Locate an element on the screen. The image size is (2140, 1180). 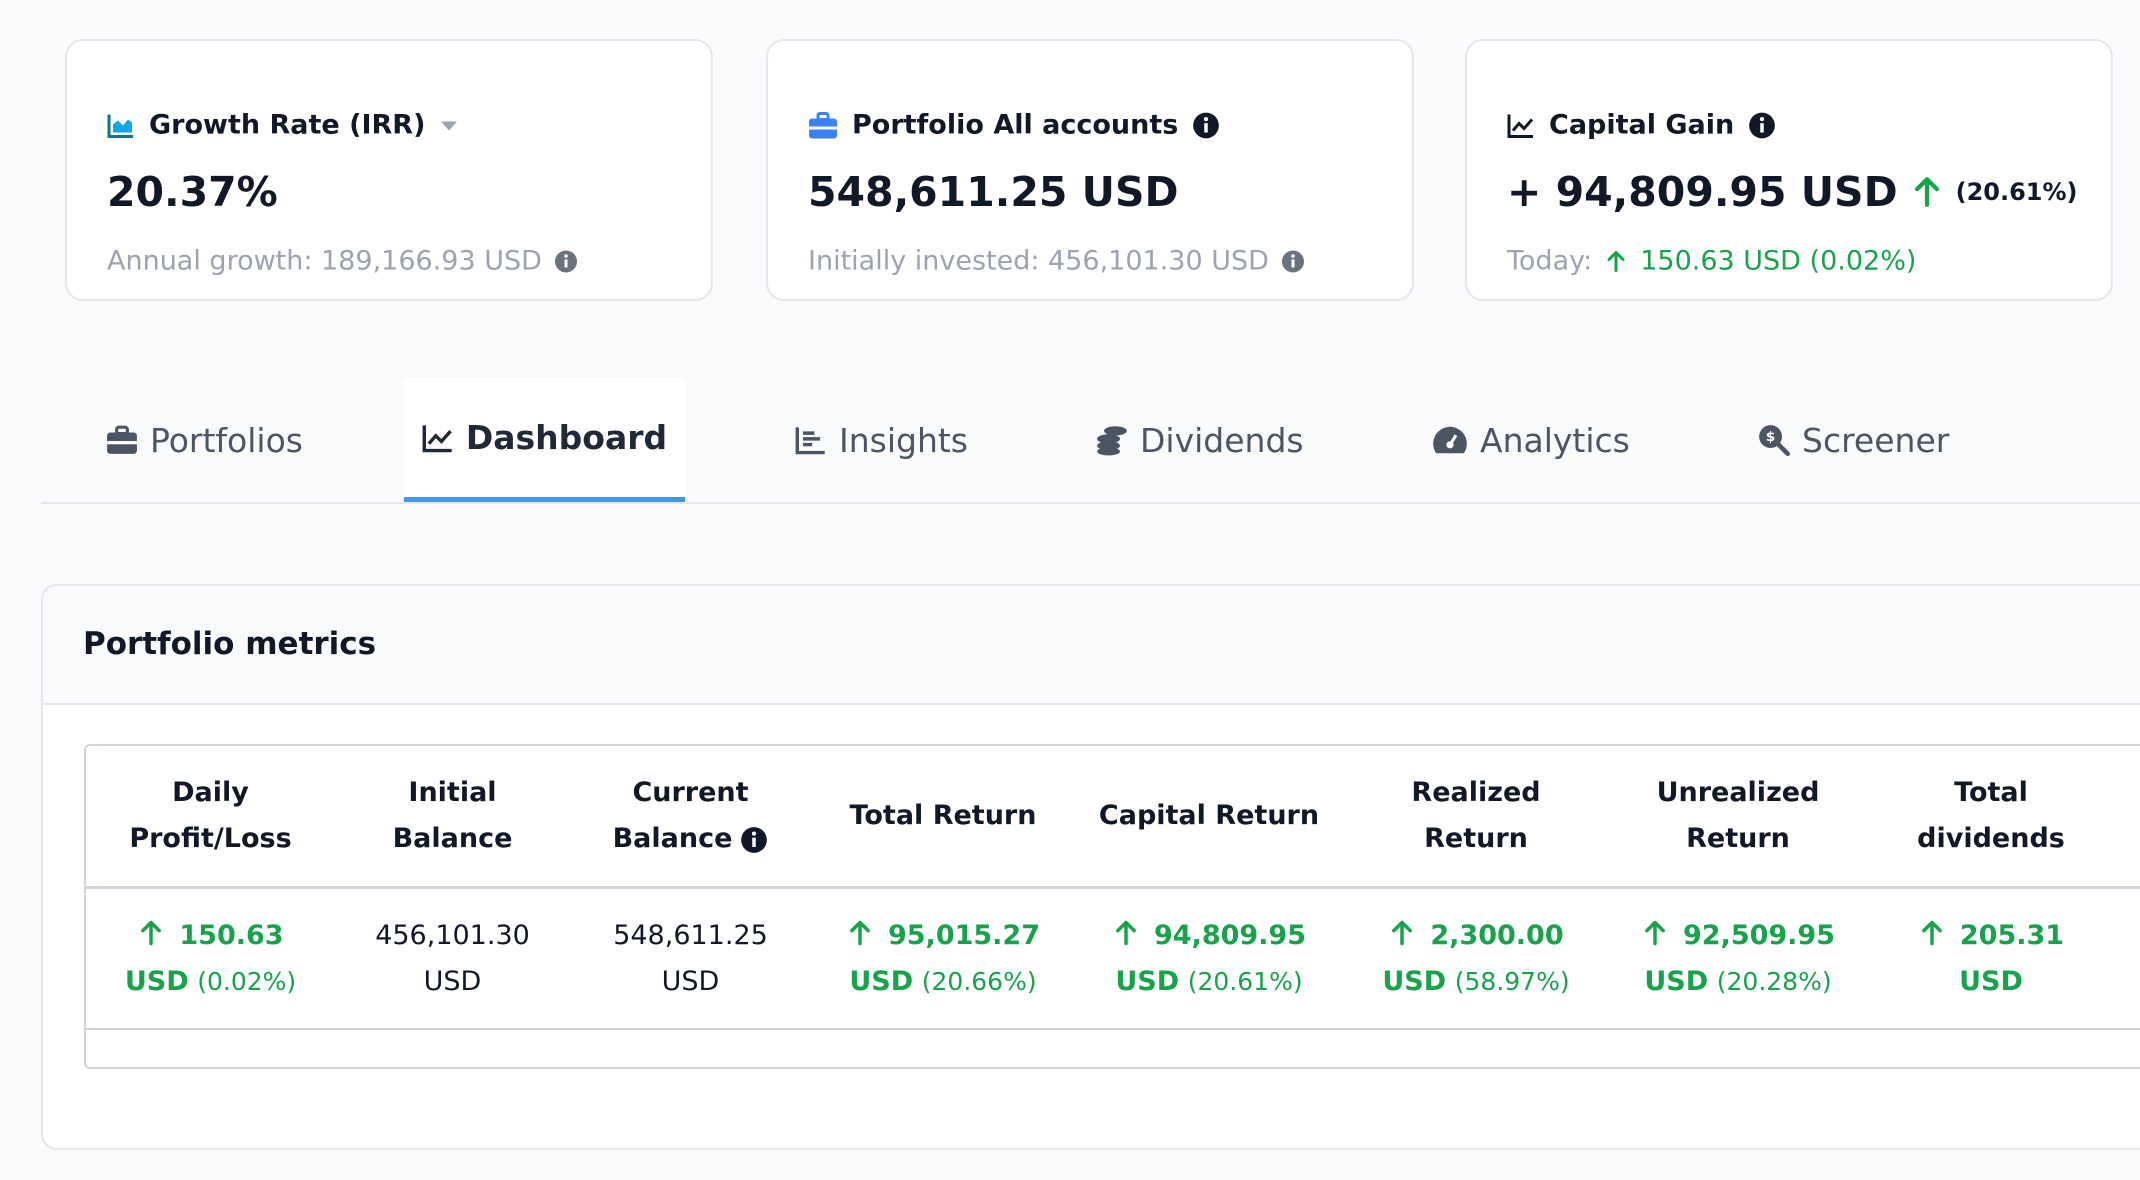
card-title-text: Portfolio All accounts is located at coordinates (1015, 125).